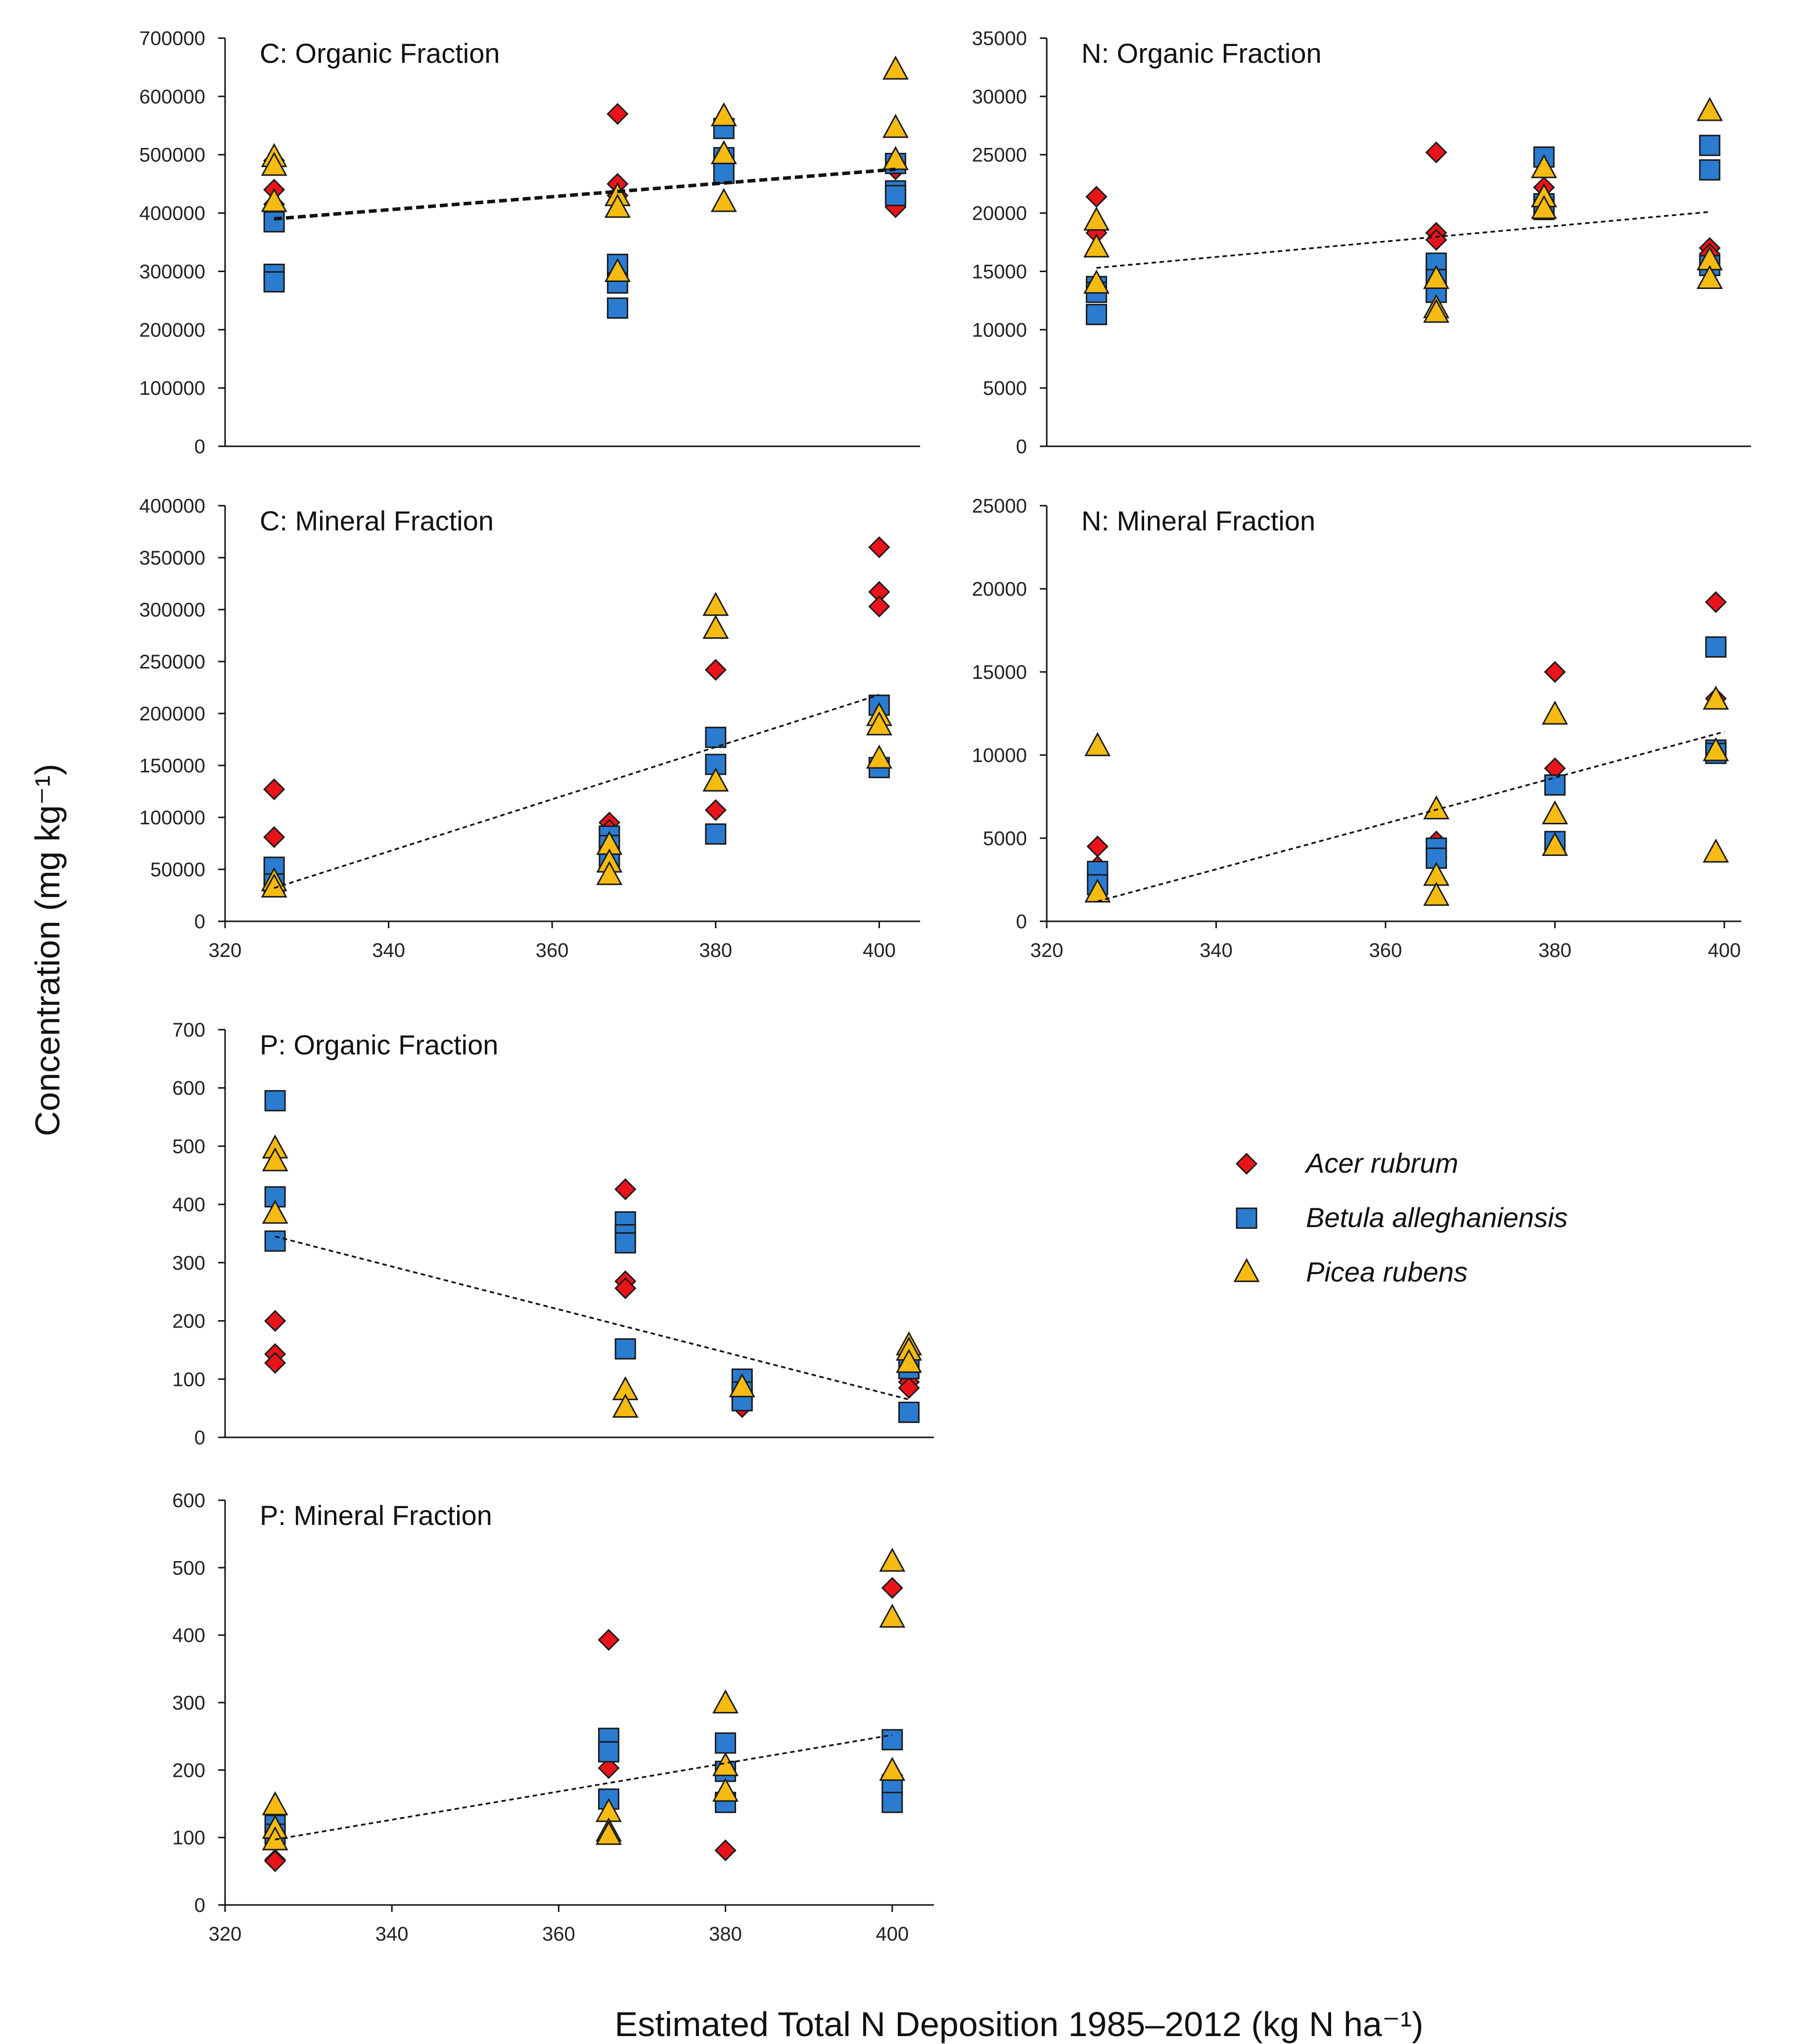 The height and width of the screenshot is (2044, 1812). I want to click on legend-marker-triangle, so click(1246, 1270).